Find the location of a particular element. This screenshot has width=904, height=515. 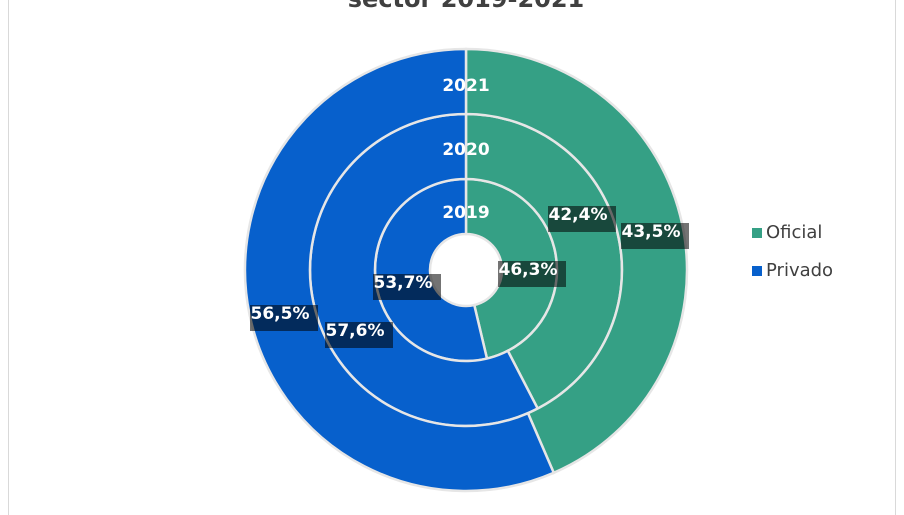

ring-label: 2019 is located at coordinates (465, 213).